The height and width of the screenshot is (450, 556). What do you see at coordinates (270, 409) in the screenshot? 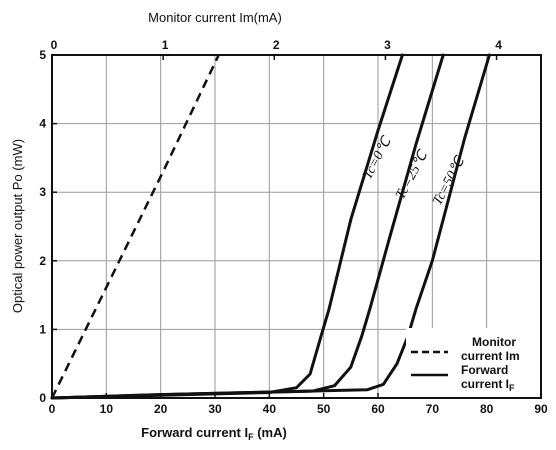
I see `x-tick-label: 40` at bounding box center [270, 409].